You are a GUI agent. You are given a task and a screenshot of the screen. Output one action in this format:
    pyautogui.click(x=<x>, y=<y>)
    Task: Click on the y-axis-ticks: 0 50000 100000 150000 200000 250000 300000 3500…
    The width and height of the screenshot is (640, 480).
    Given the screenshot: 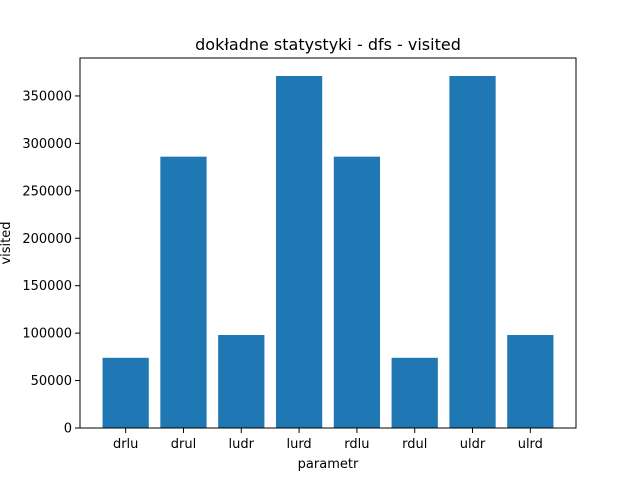 What is the action you would take?
    pyautogui.click(x=51, y=263)
    